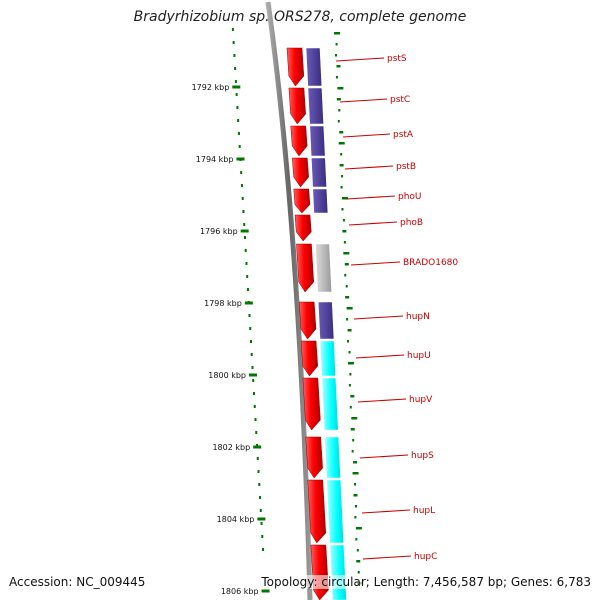 Image resolution: width=600 pixels, height=600 pixels. What do you see at coordinates (219, 231) in the screenshot?
I see `ruler-tick-label: 1796 kbp` at bounding box center [219, 231].